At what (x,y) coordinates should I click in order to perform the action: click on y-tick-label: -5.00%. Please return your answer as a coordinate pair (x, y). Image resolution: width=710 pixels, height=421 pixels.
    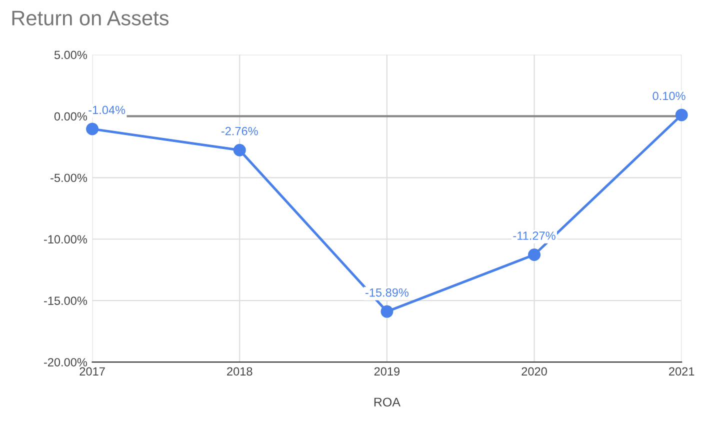
    Looking at the image, I should click on (69, 178).